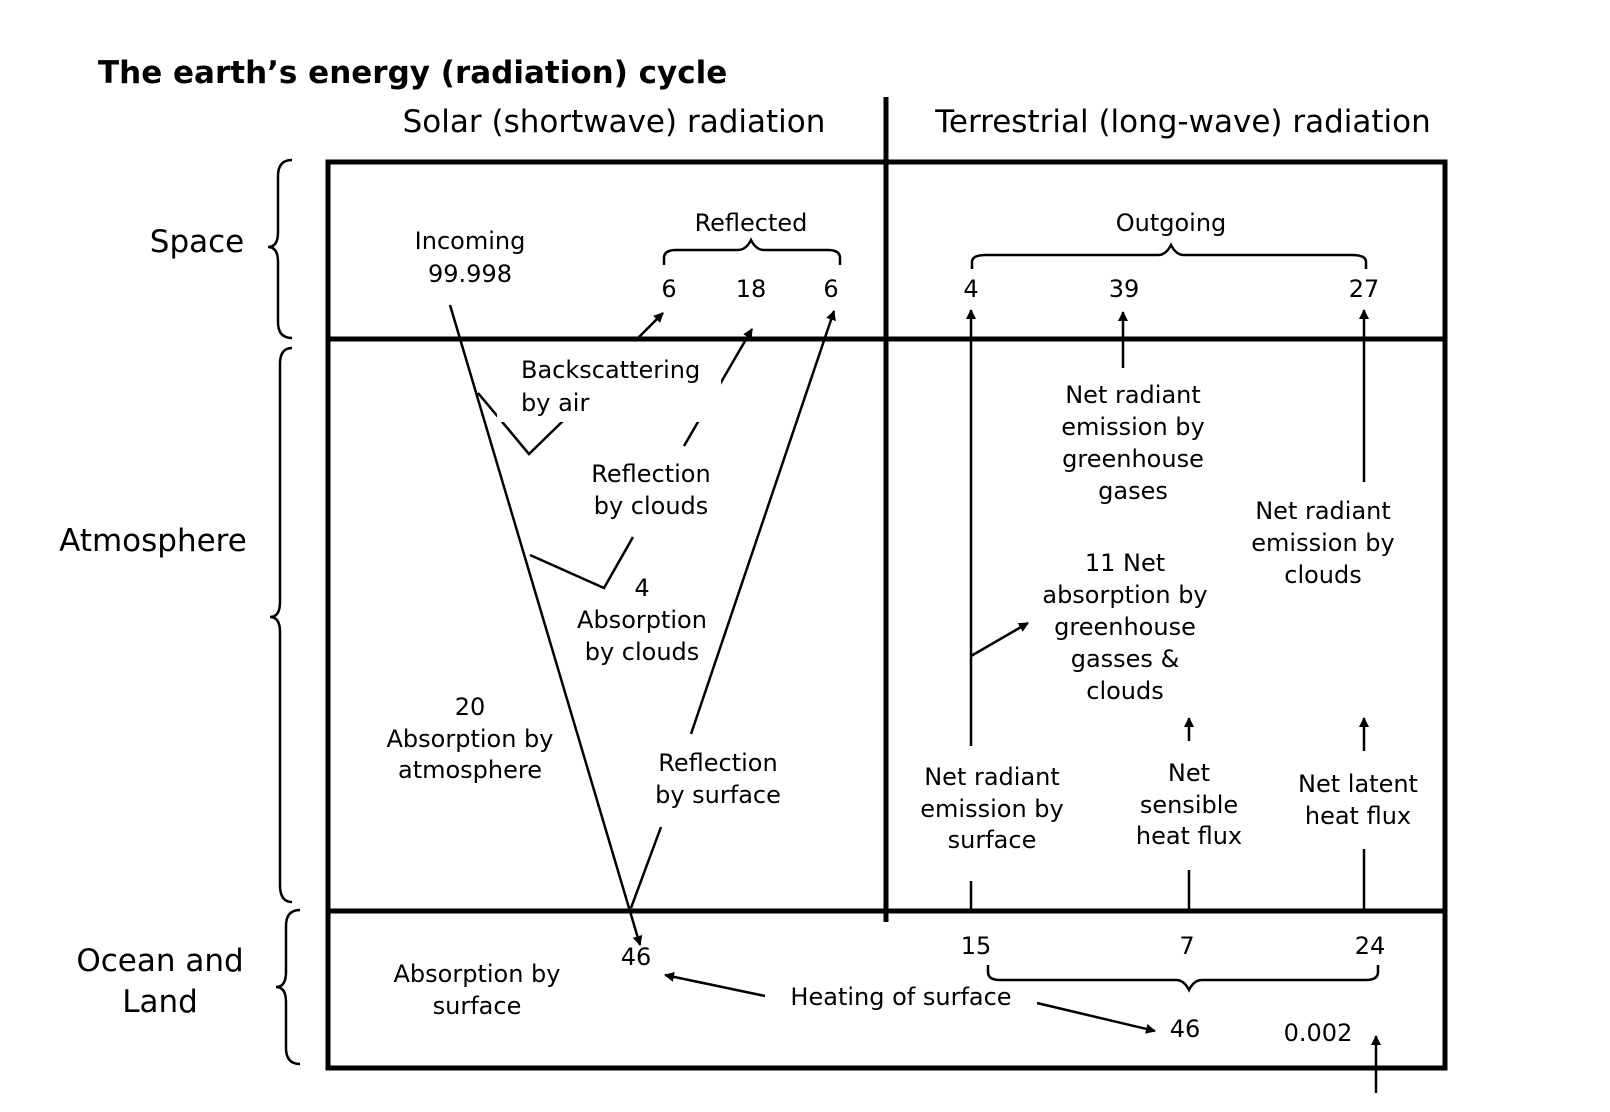 The height and width of the screenshot is (1112, 1610). Describe the element at coordinates (649, 327) in the screenshot. I see `backscatter-arrow` at that location.